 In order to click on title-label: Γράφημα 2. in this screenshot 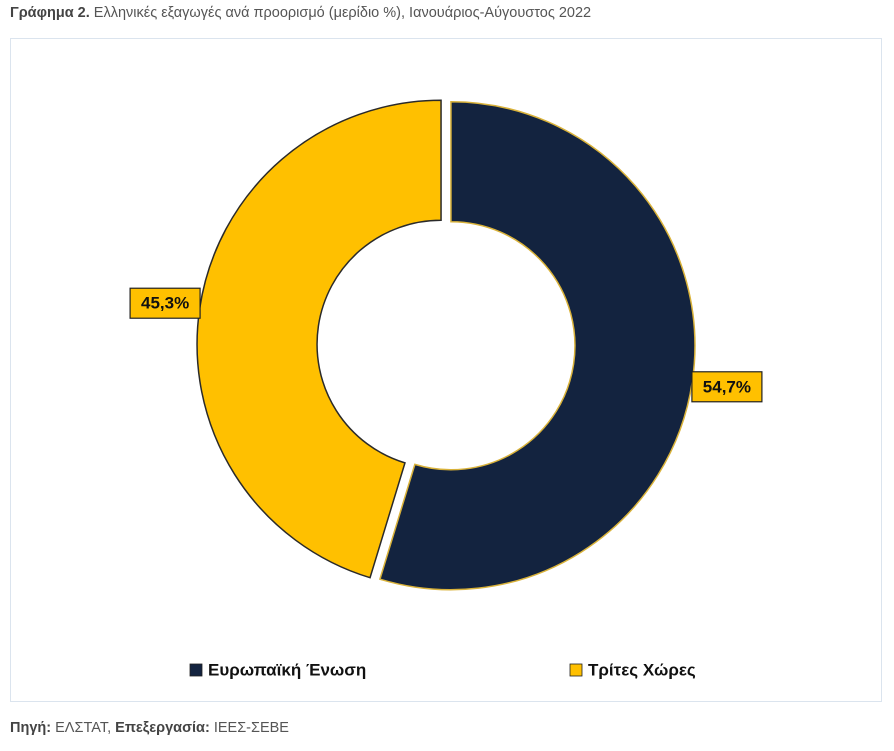, I will do `click(50, 13)`.